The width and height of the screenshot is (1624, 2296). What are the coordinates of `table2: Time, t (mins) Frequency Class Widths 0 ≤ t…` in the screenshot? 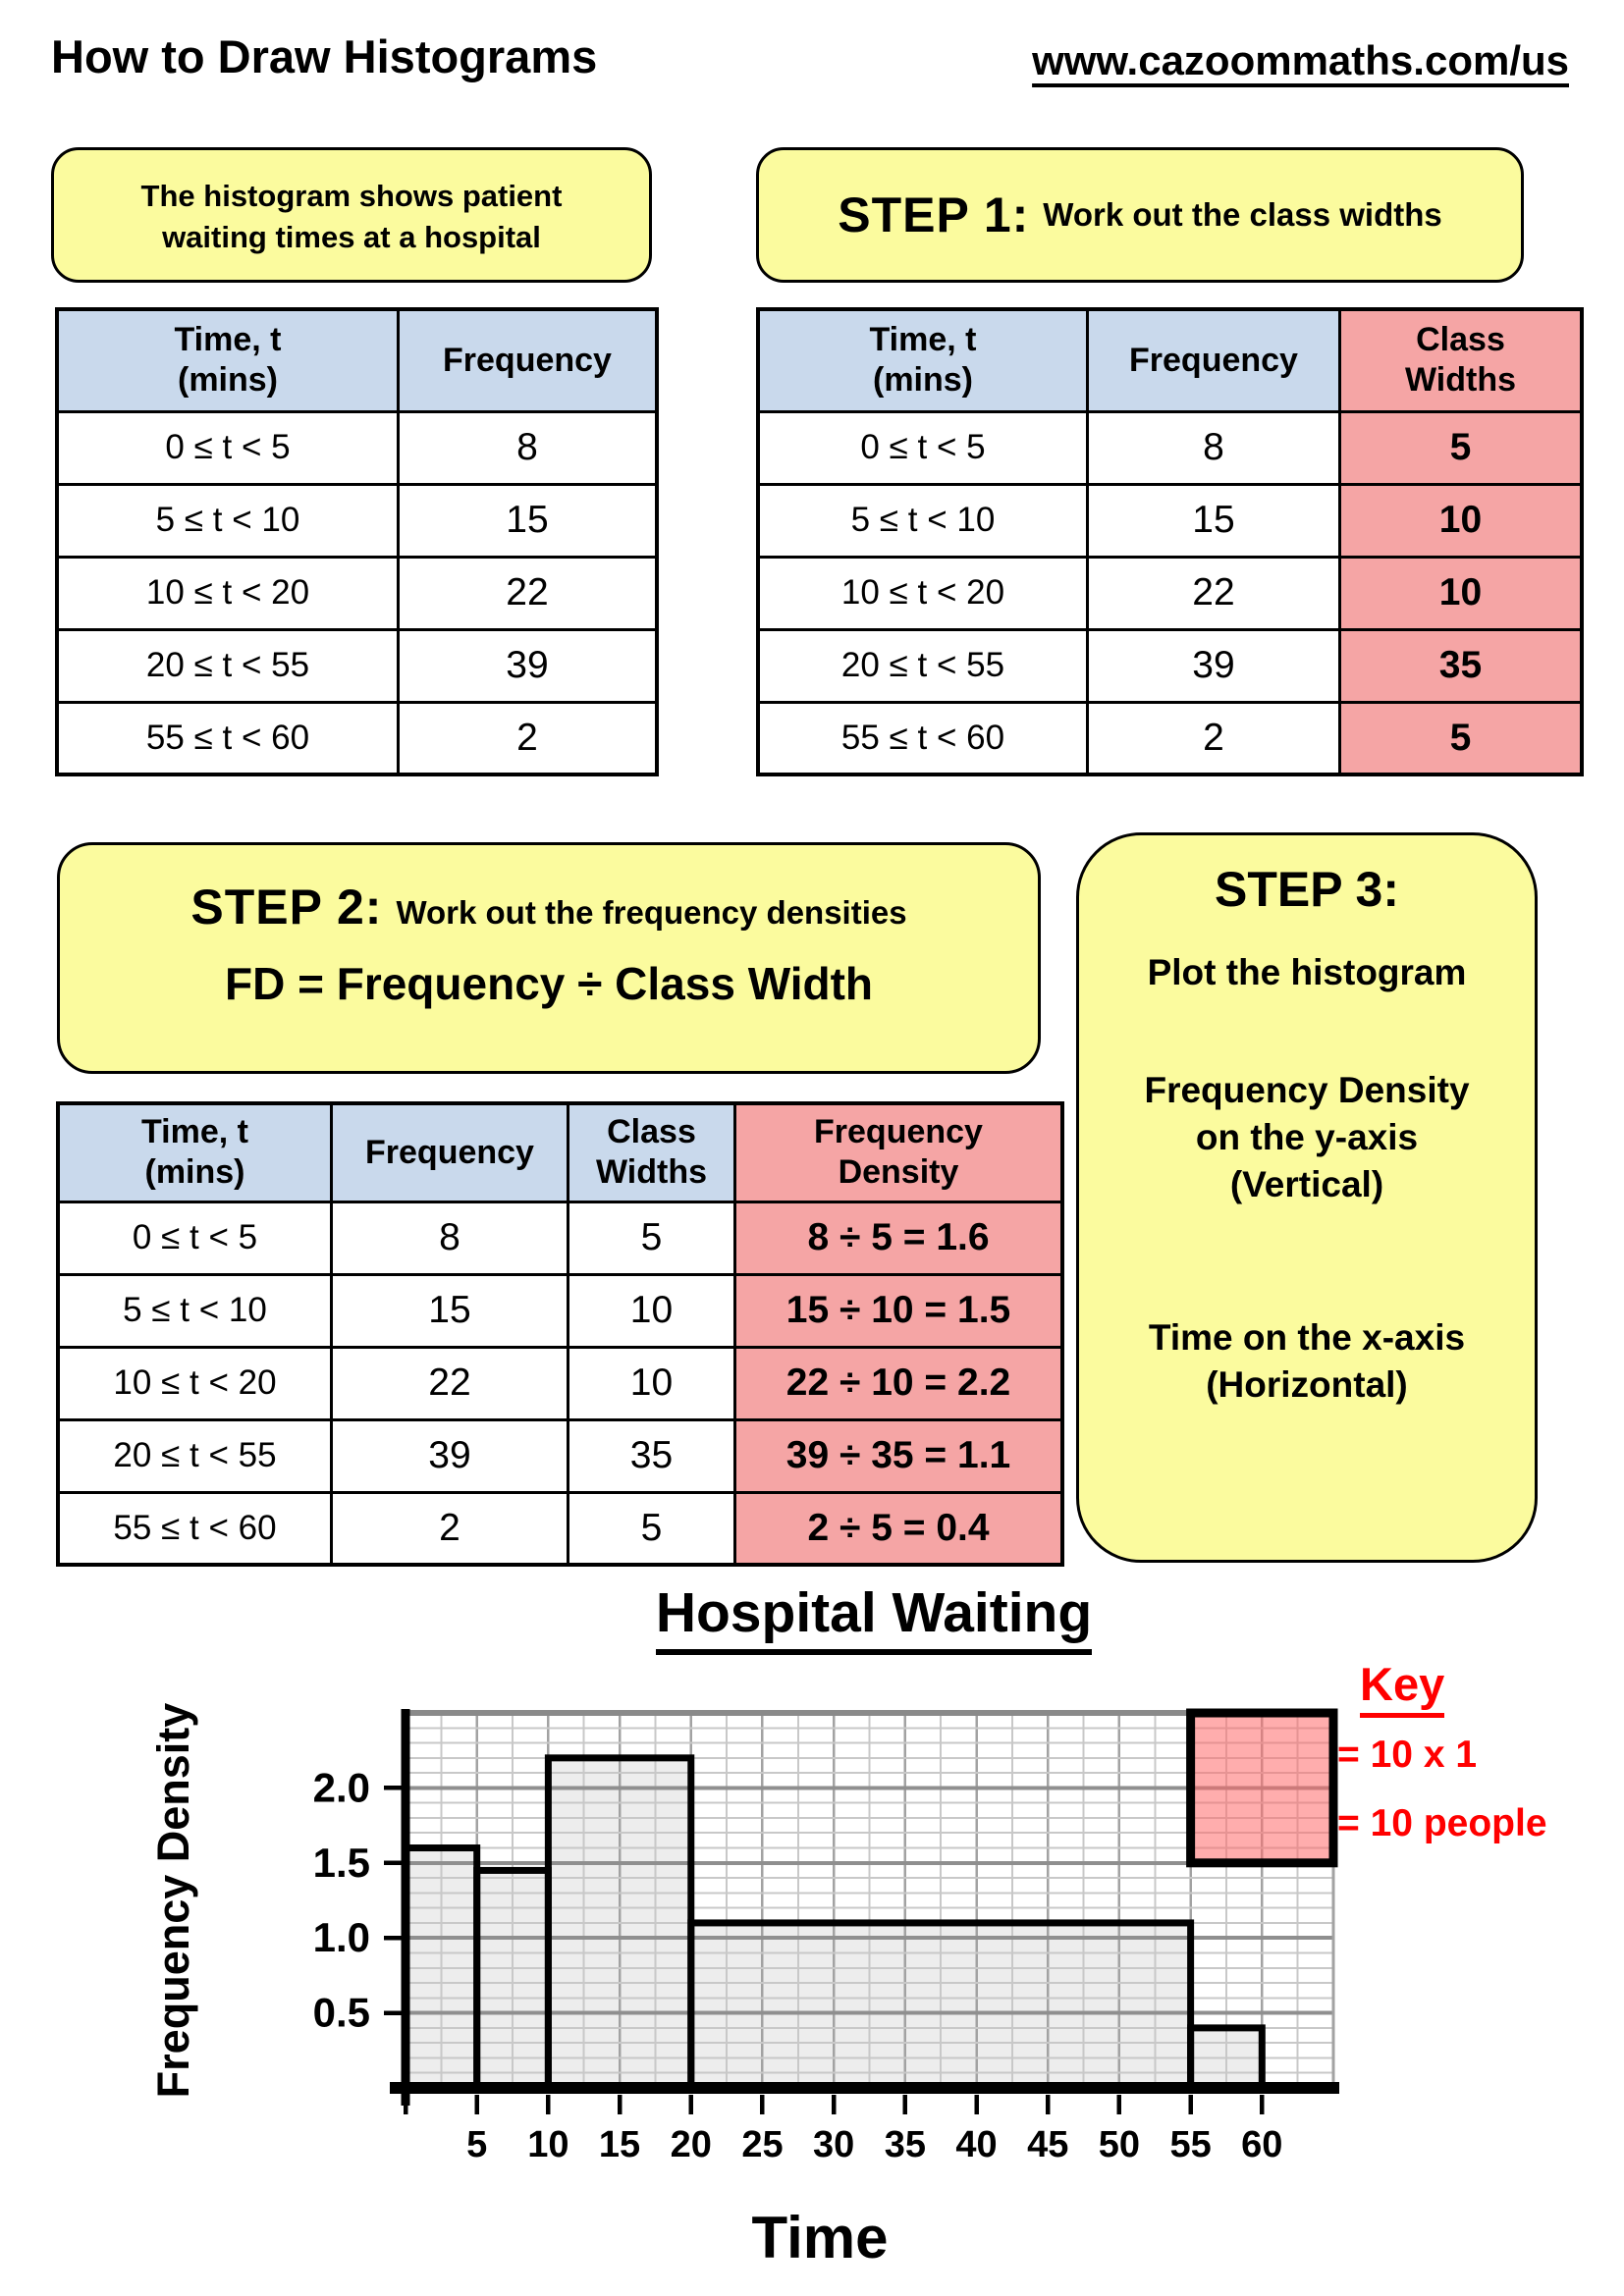 It's located at (1170, 541).